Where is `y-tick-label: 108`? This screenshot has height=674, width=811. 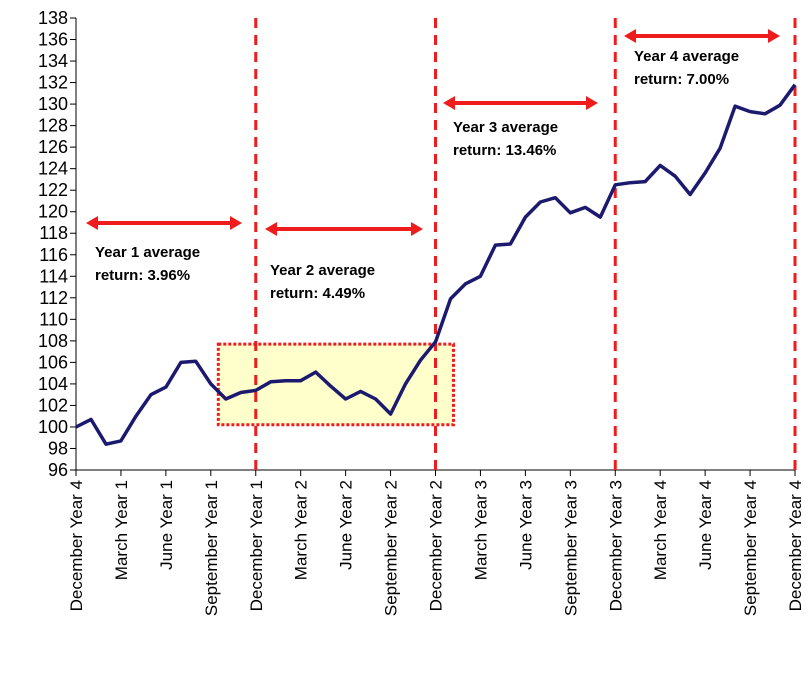 y-tick-label: 108 is located at coordinates (53, 341).